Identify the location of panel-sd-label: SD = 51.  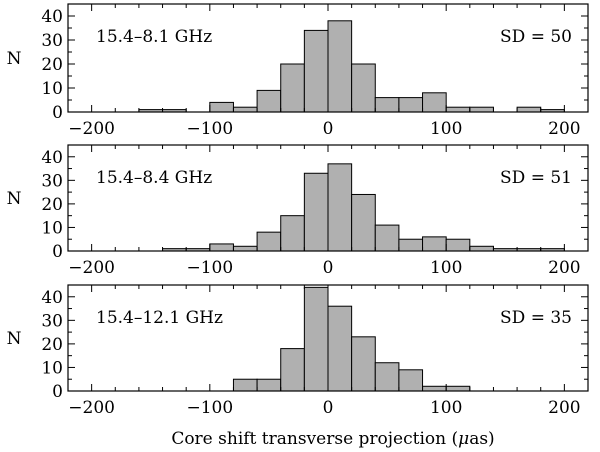
(536, 178).